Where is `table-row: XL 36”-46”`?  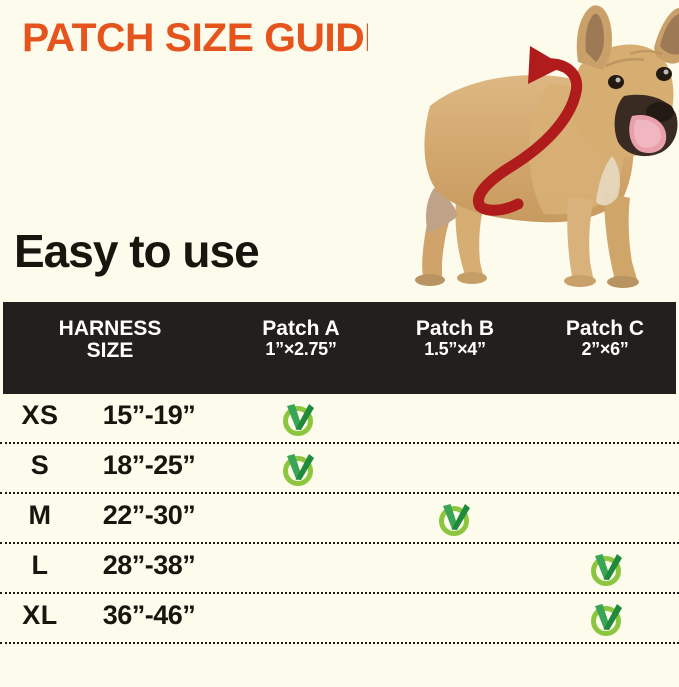 table-row: XL 36”-46” is located at coordinates (339, 619).